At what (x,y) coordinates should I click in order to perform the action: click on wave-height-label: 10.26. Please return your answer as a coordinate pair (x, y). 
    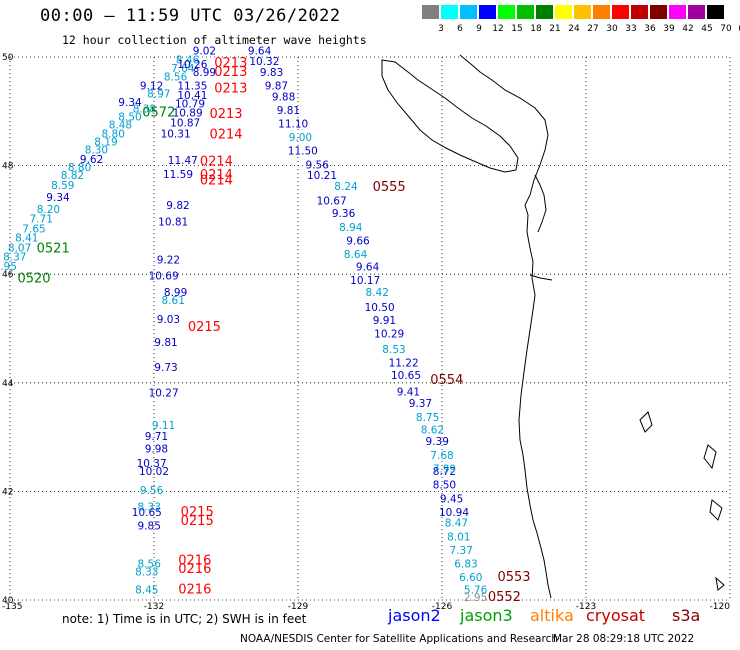
    Looking at the image, I should click on (192, 65).